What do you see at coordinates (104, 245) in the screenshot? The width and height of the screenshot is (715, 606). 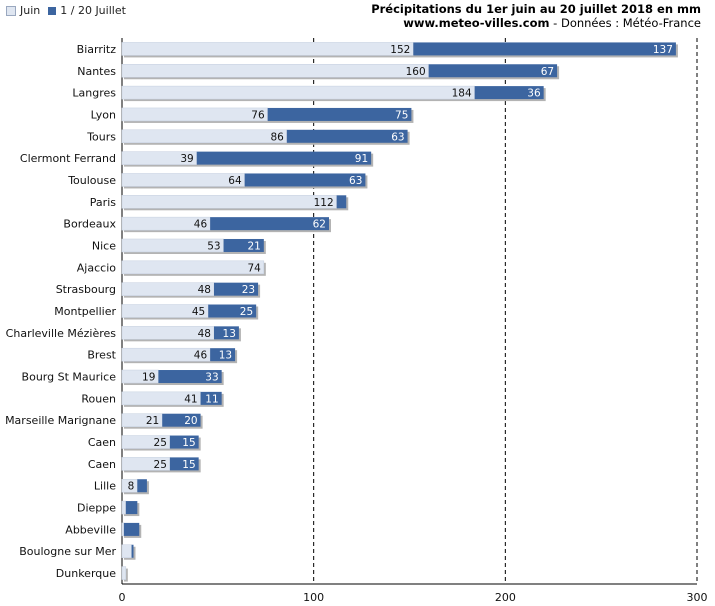 I see `category-label: Nice` at bounding box center [104, 245].